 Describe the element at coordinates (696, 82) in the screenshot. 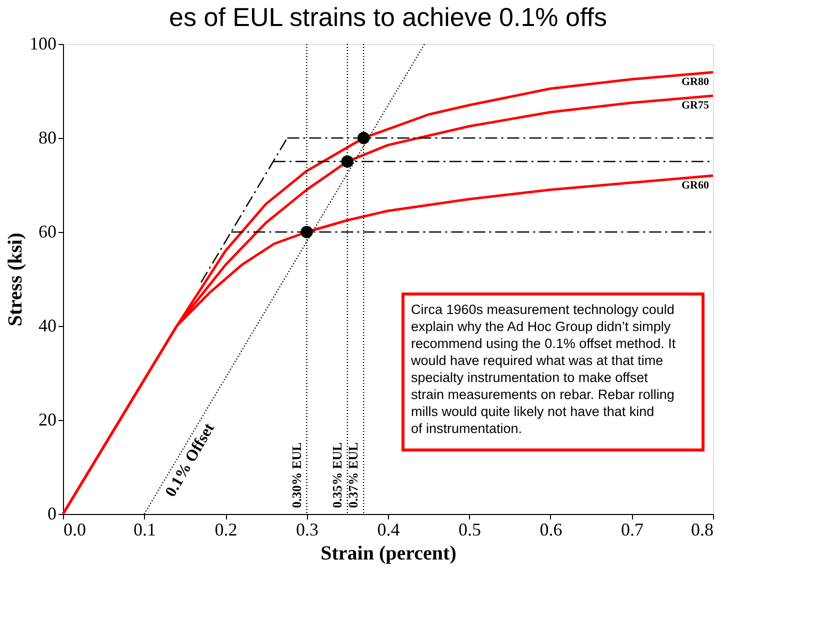

I see `series-label: GR80` at that location.